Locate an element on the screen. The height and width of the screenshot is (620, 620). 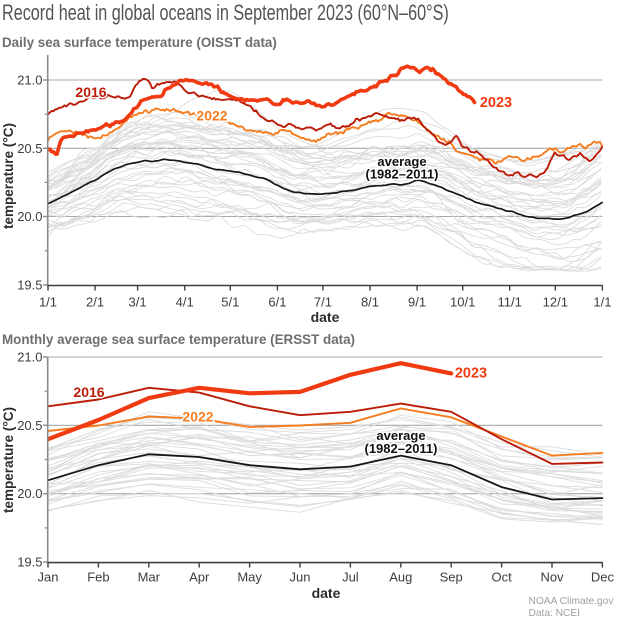
svg-text: Data: NCEI is located at coordinates (555, 613).